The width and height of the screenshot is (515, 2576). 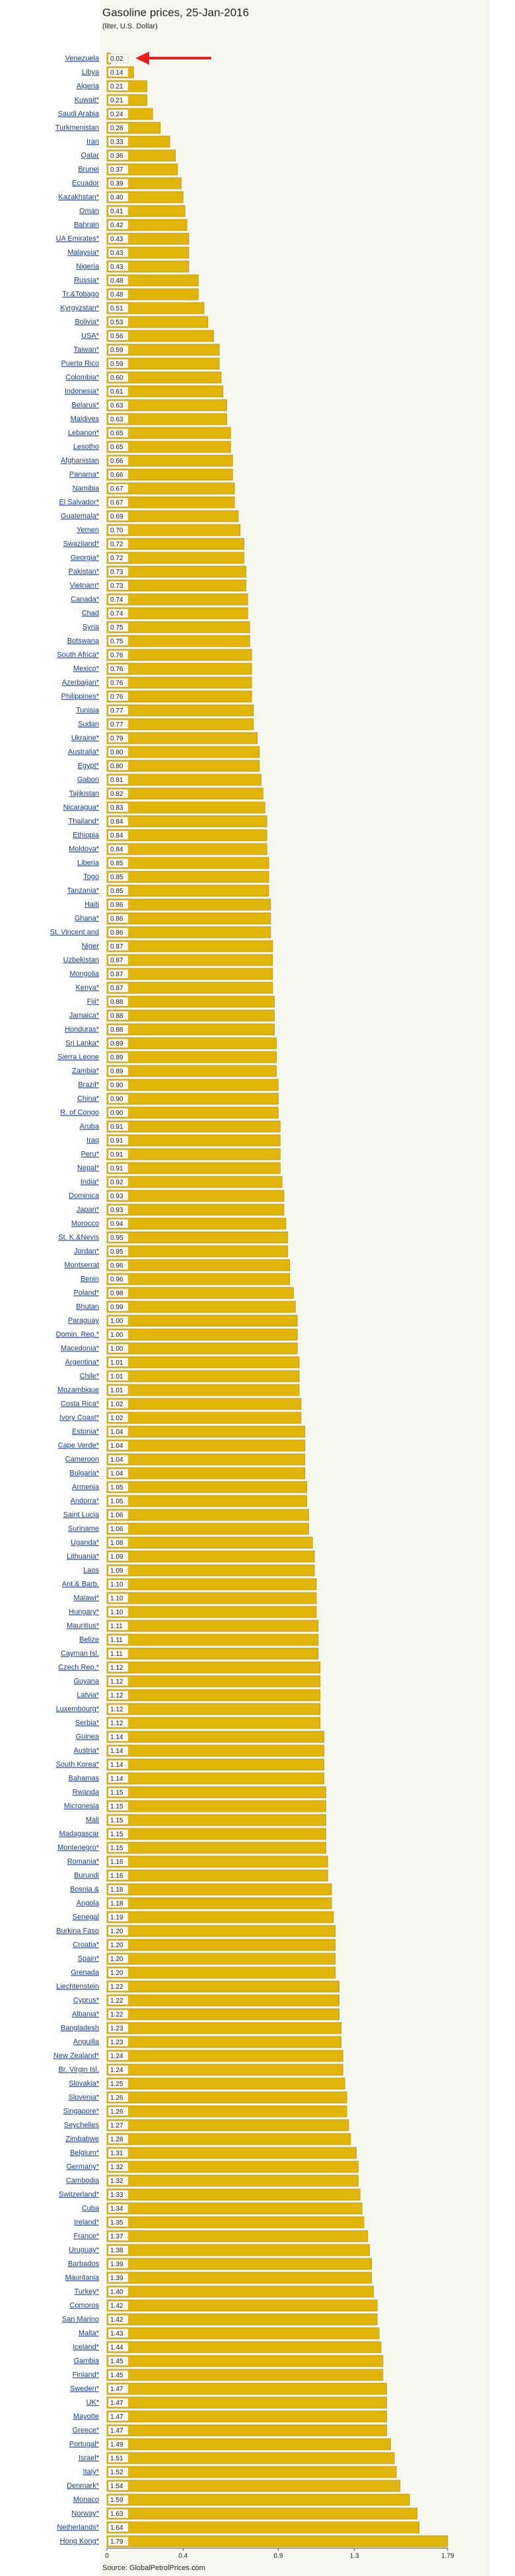 What do you see at coordinates (116, 2070) in the screenshot?
I see `value-label: 1.24` at bounding box center [116, 2070].